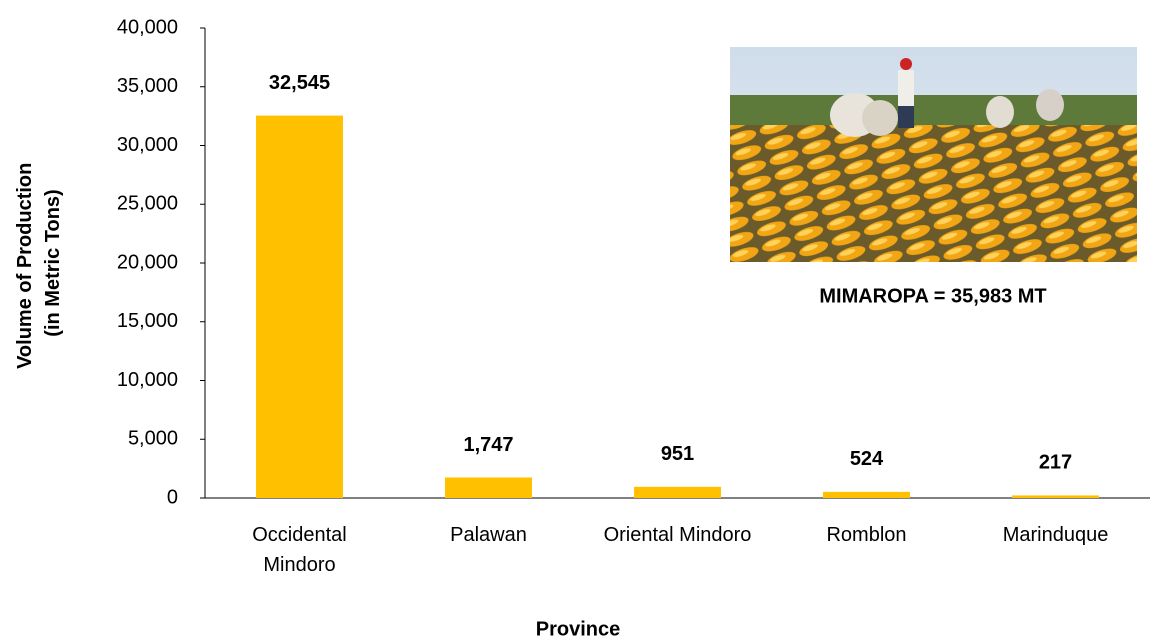  I want to click on y-tick-label: 40,000, so click(147, 27).